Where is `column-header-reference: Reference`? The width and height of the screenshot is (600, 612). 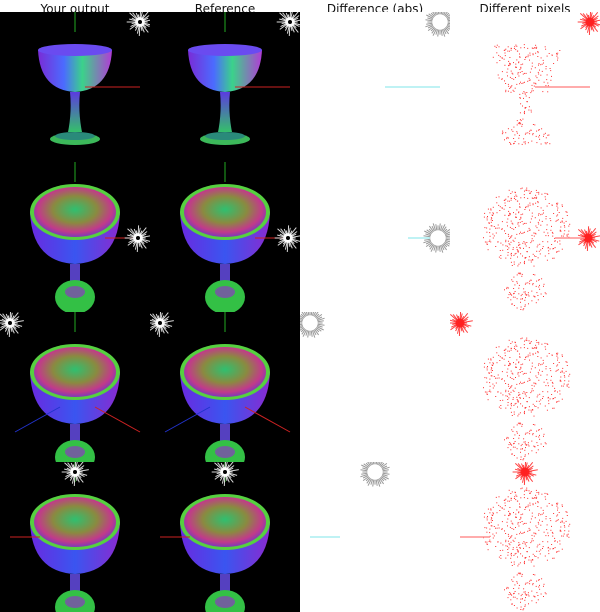
column-header-reference: Reference is located at coordinates (225, 8).